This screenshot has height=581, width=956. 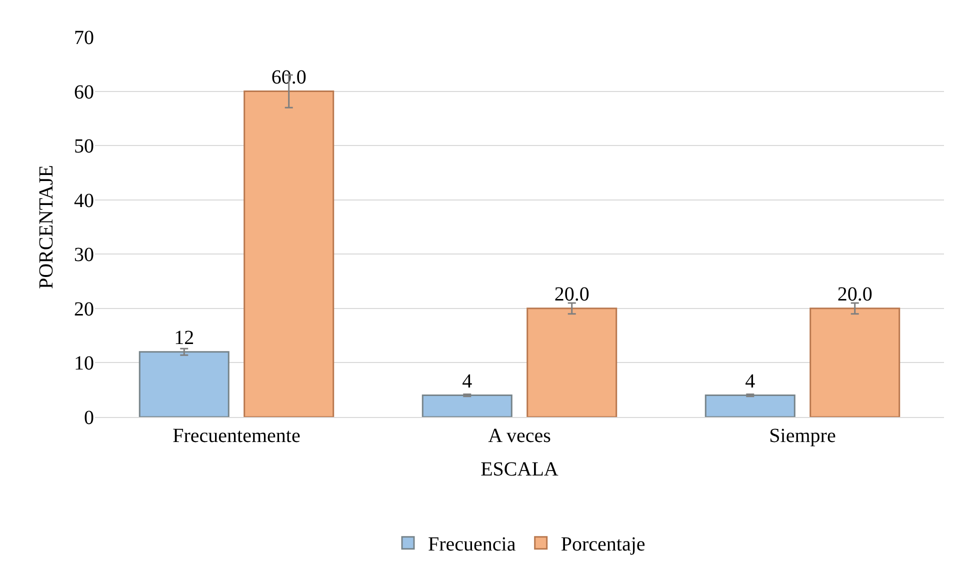 What do you see at coordinates (184, 337) in the screenshot?
I see `data-label: 12` at bounding box center [184, 337].